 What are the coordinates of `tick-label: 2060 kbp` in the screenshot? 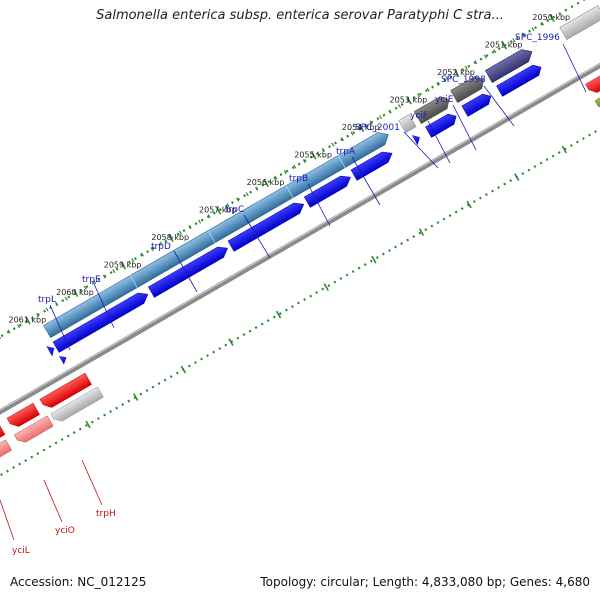 It's located at (75, 292).